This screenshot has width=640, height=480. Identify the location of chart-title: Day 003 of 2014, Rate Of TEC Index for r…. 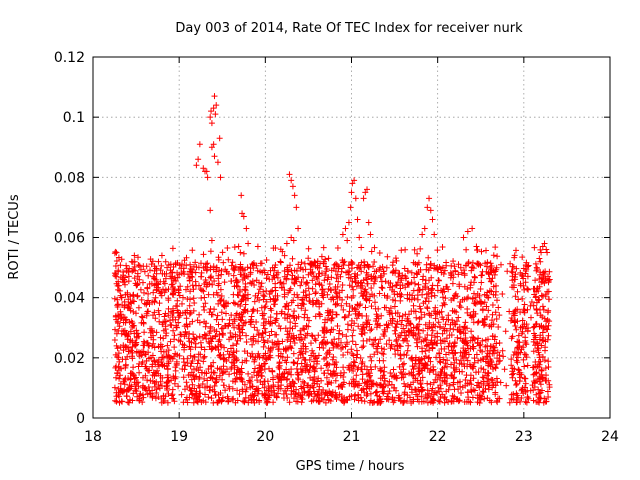
(349, 28).